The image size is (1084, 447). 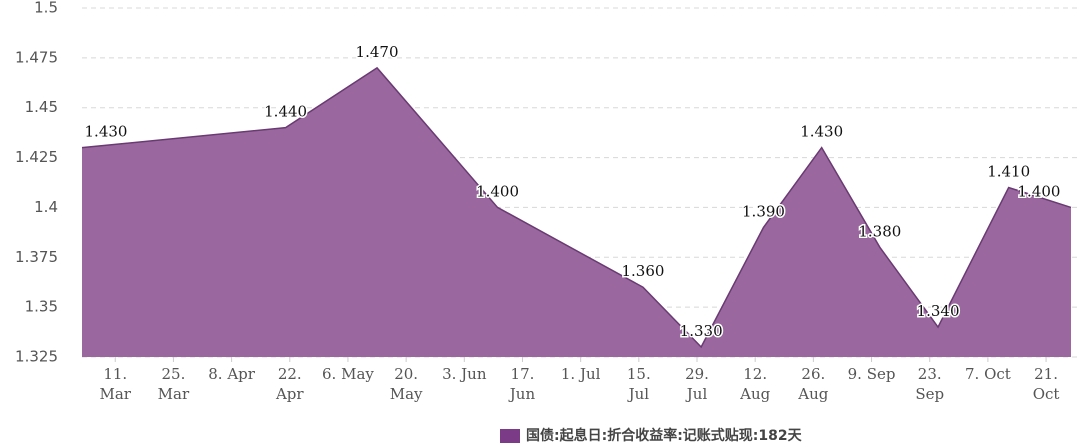 What do you see at coordinates (697, 384) in the screenshot?
I see `x-tick-label: 29. Jul` at bounding box center [697, 384].